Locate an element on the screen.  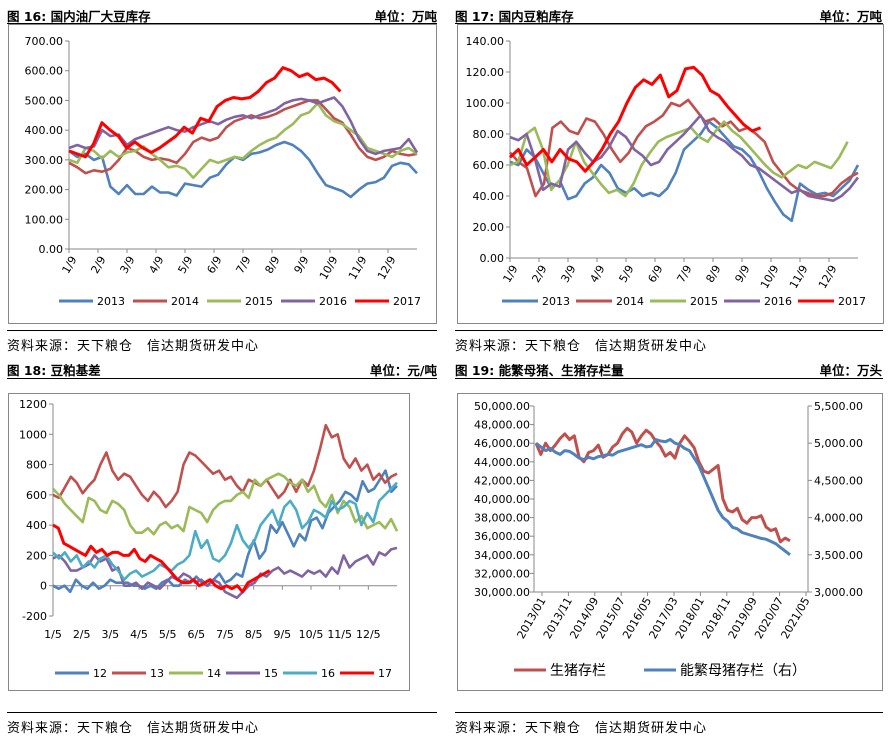
chart17-series-2013 is located at coordinates (684, 171).